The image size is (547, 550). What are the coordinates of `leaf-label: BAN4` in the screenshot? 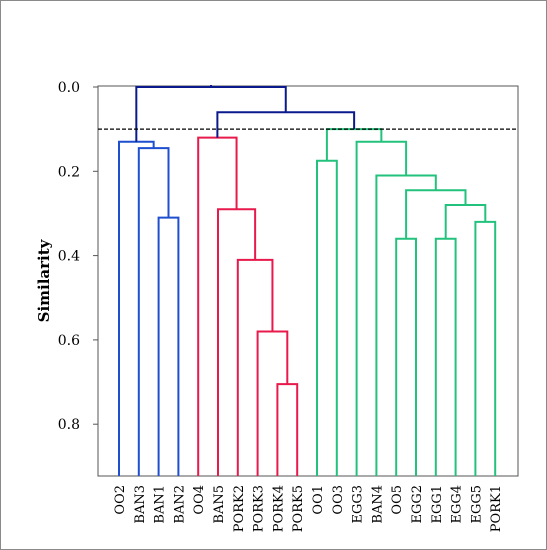 It's located at (377, 504).